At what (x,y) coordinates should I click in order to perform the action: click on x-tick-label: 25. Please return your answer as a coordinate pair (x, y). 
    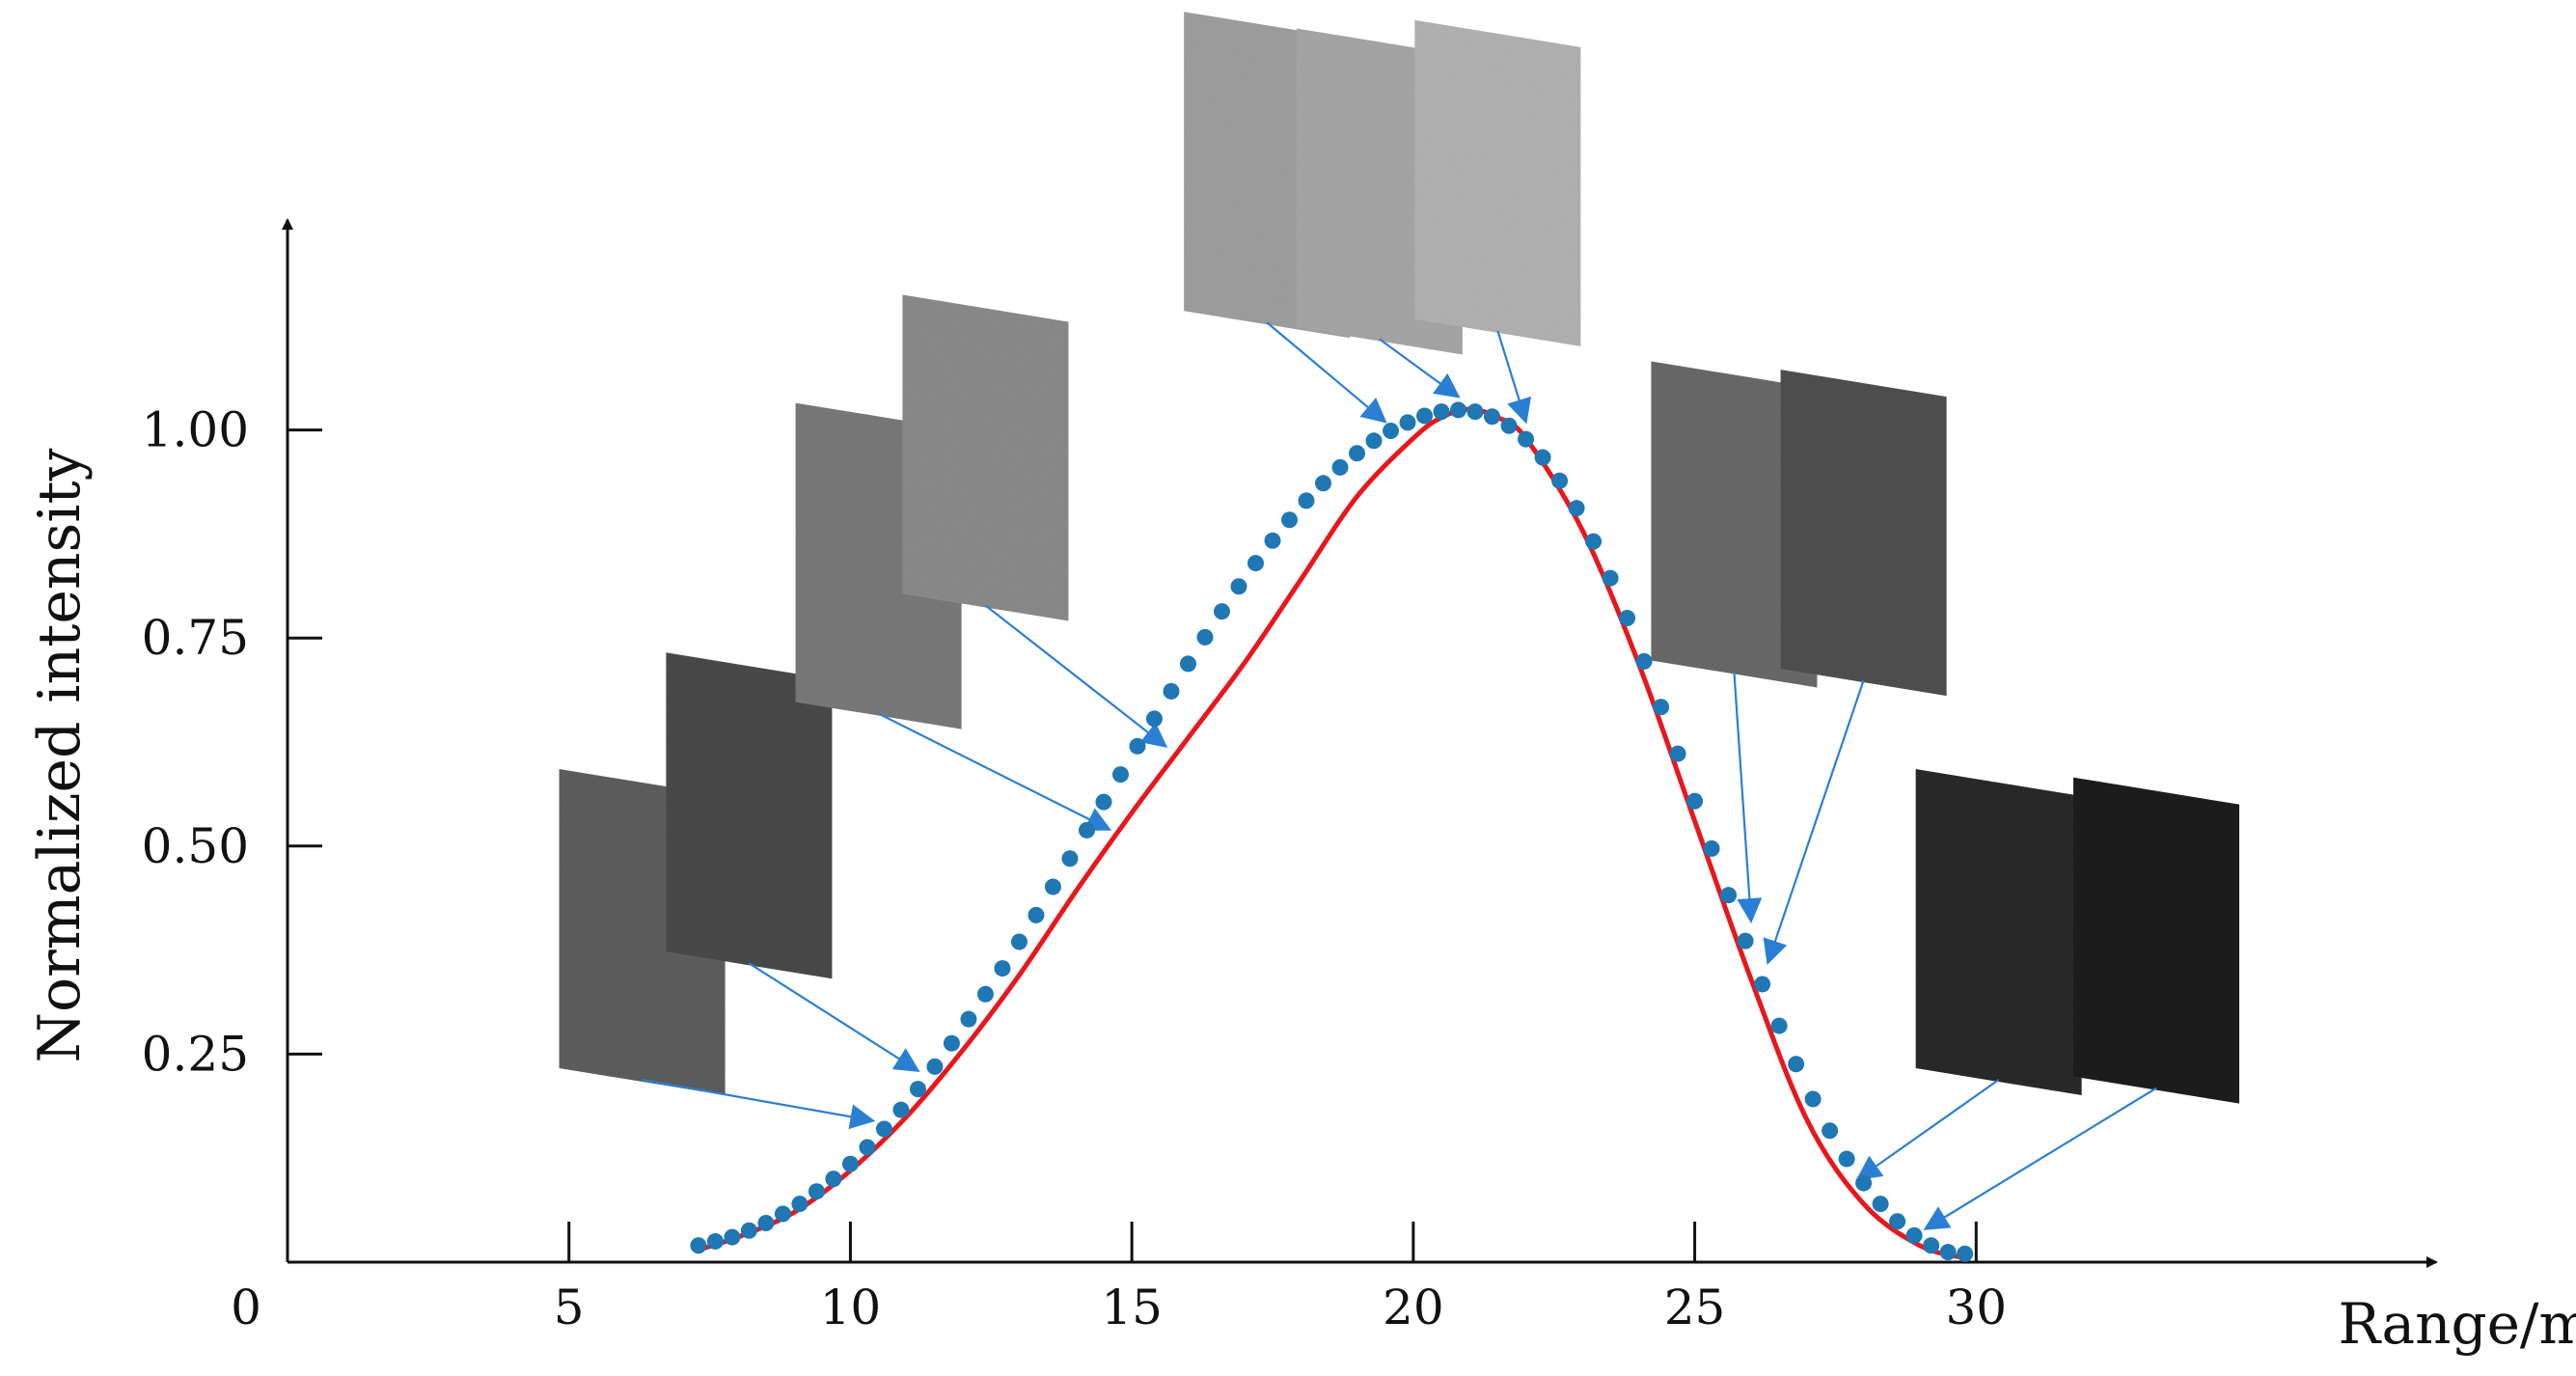
    Looking at the image, I should click on (1695, 1307).